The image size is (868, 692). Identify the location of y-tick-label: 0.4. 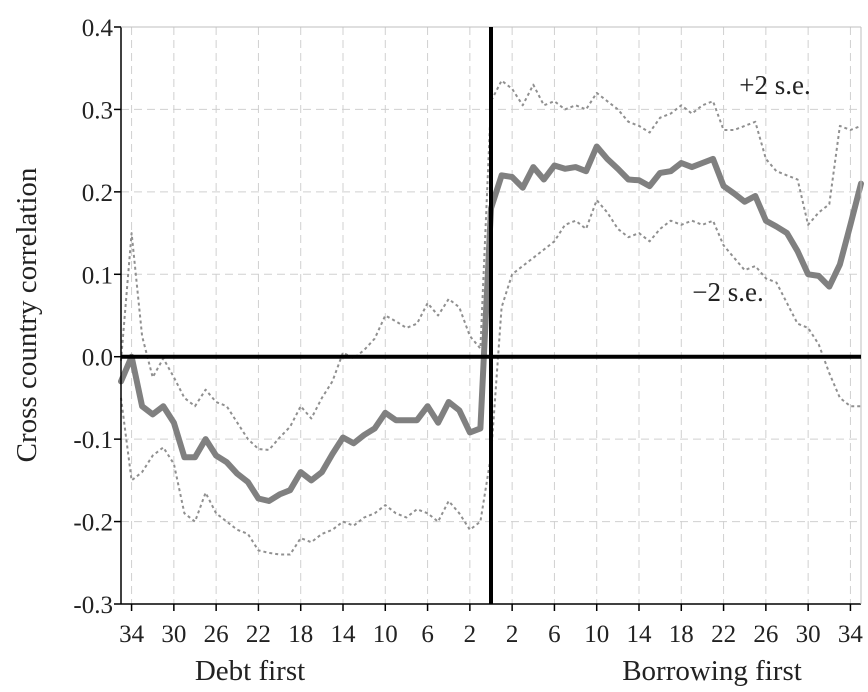
(98, 28).